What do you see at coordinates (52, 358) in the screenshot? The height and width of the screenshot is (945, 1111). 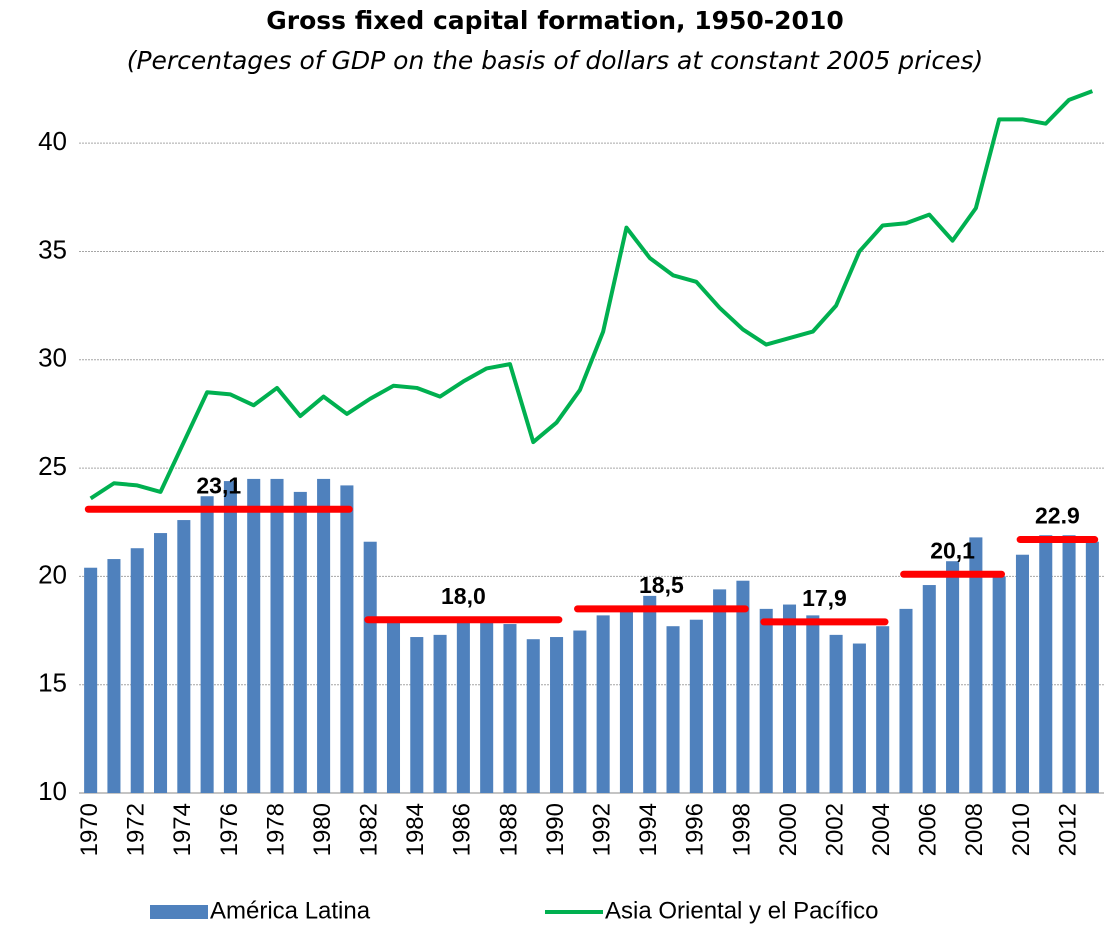 I see `y-tick-label: 30` at bounding box center [52, 358].